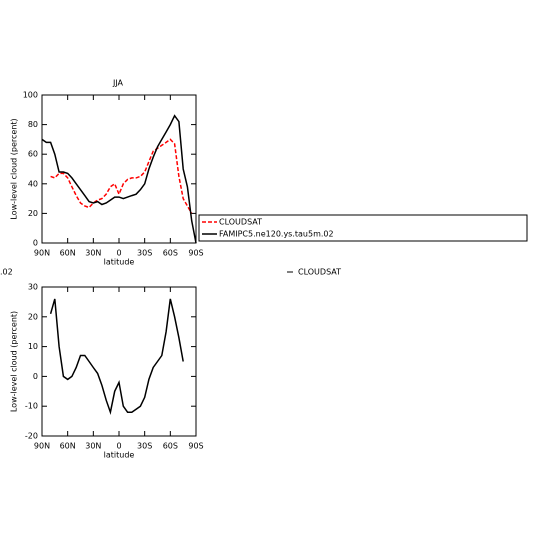 The image size is (540, 538). I want to click on legend-label: CLOUDSAT, so click(240, 222).